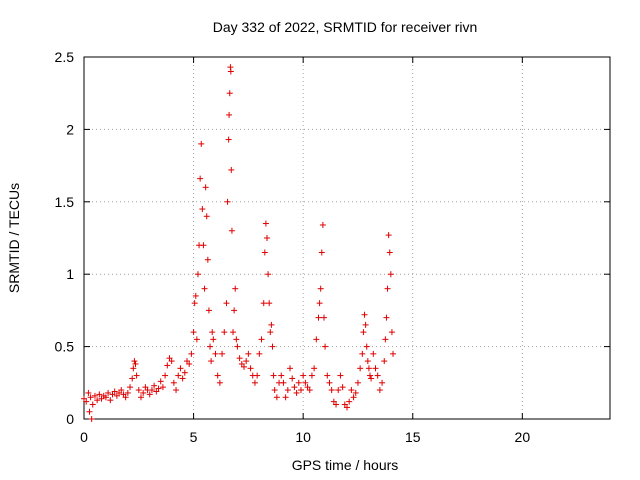  Describe the element at coordinates (70, 129) in the screenshot. I see `y-tick-label: 2` at that location.